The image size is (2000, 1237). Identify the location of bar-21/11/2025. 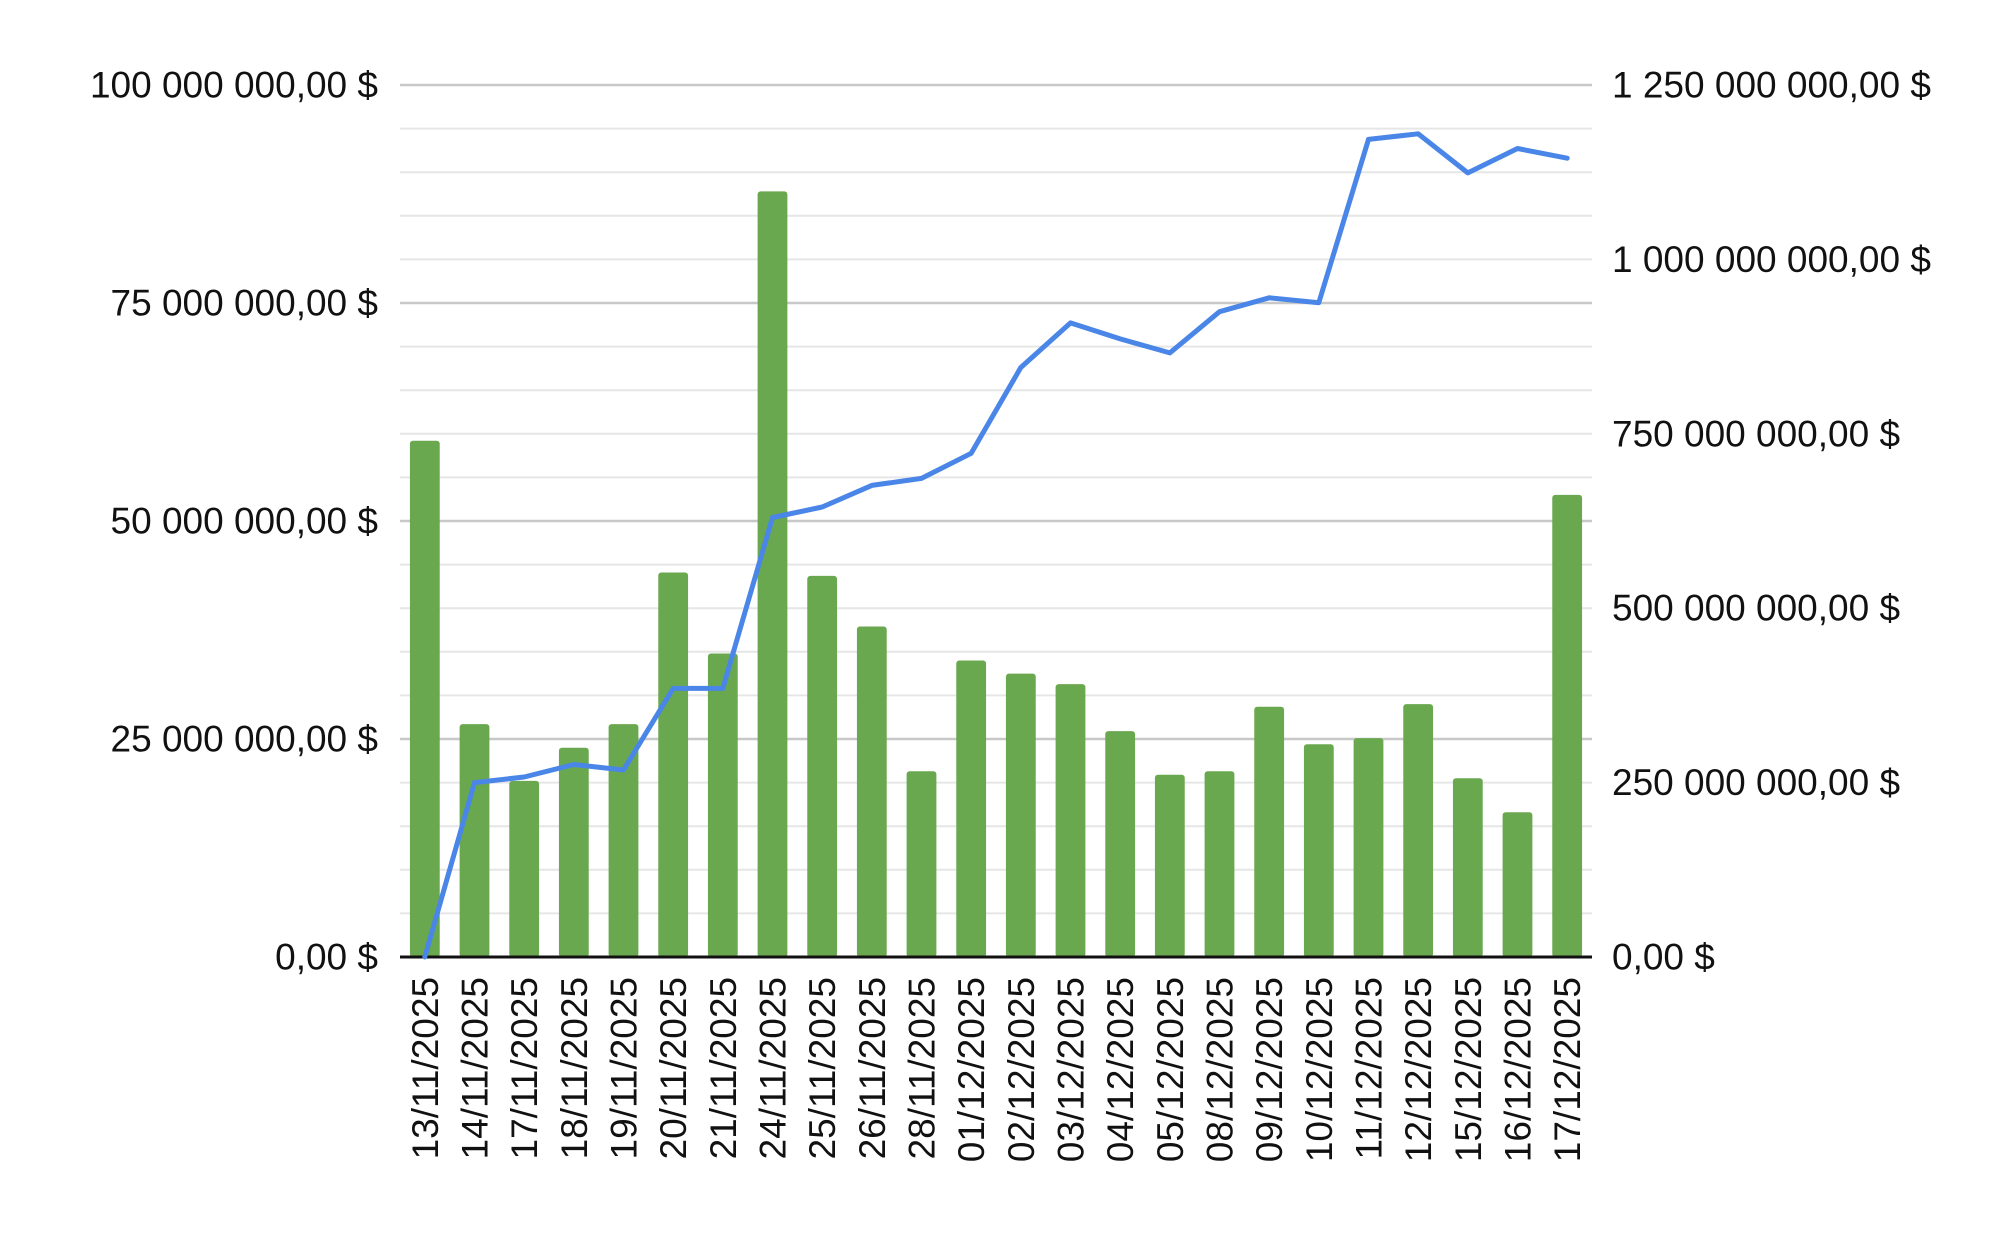
(722, 805).